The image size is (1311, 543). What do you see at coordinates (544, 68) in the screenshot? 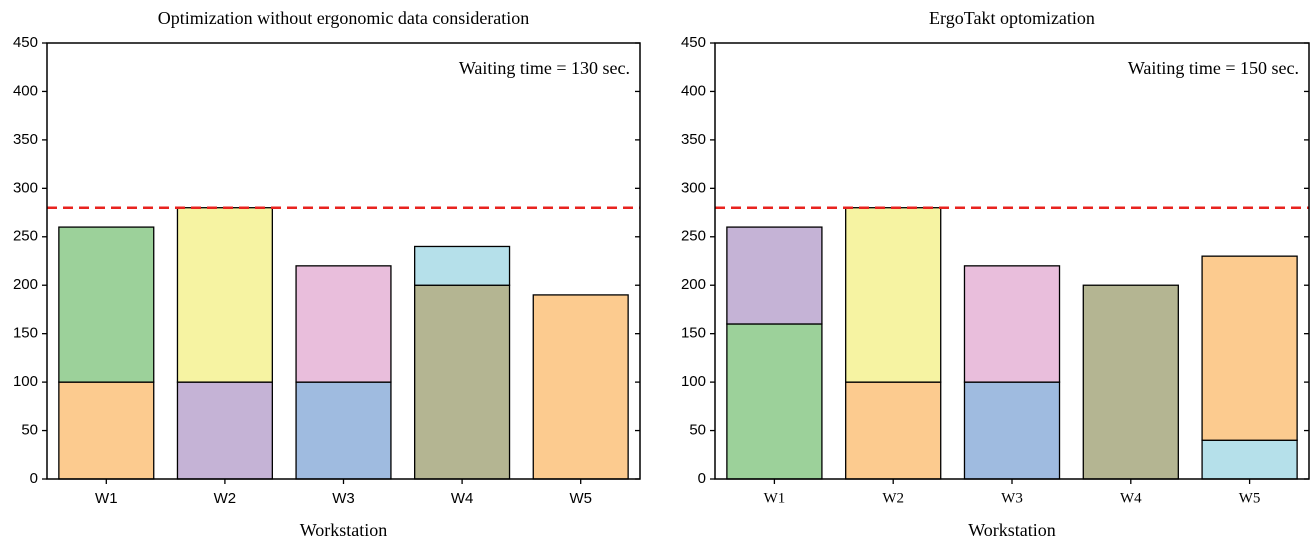
I see `annotation: Waiting time = 130 sec.` at bounding box center [544, 68].